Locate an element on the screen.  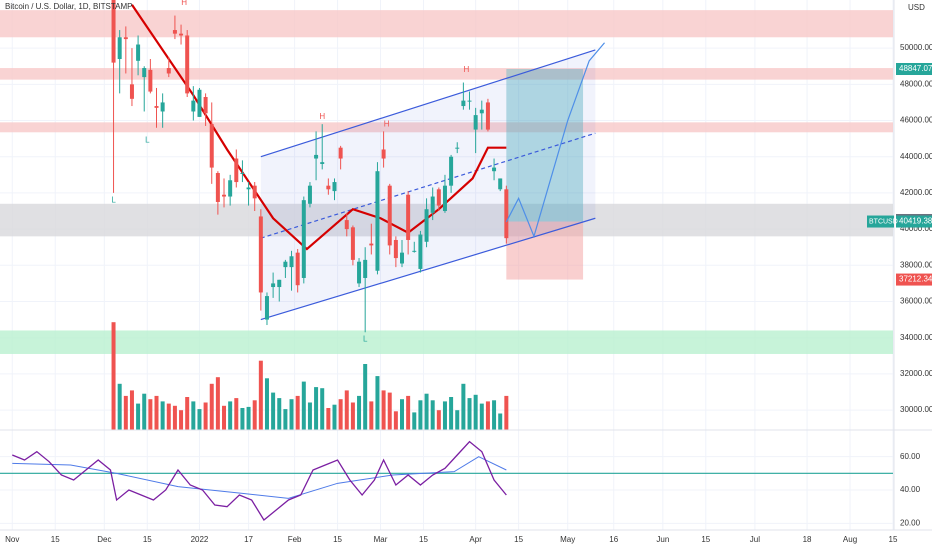
x-tick-label: Feb is located at coordinates (295, 539).